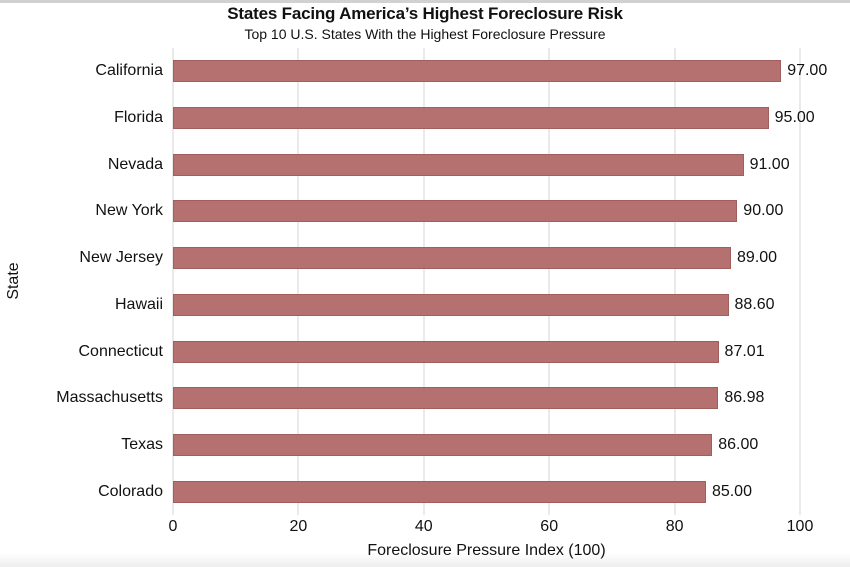  Describe the element at coordinates (744, 398) in the screenshot. I see `value-label-massachusetts: 86.98` at that location.